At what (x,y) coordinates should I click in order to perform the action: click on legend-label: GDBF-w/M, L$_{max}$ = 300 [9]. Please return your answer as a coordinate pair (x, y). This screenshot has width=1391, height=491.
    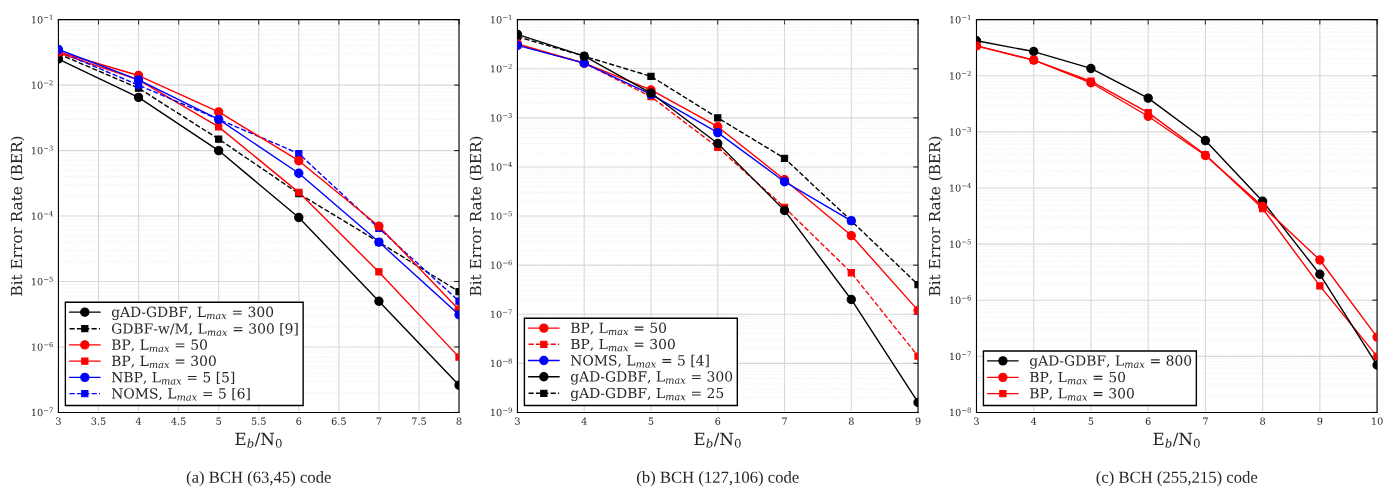
    Looking at the image, I should click on (204, 329).